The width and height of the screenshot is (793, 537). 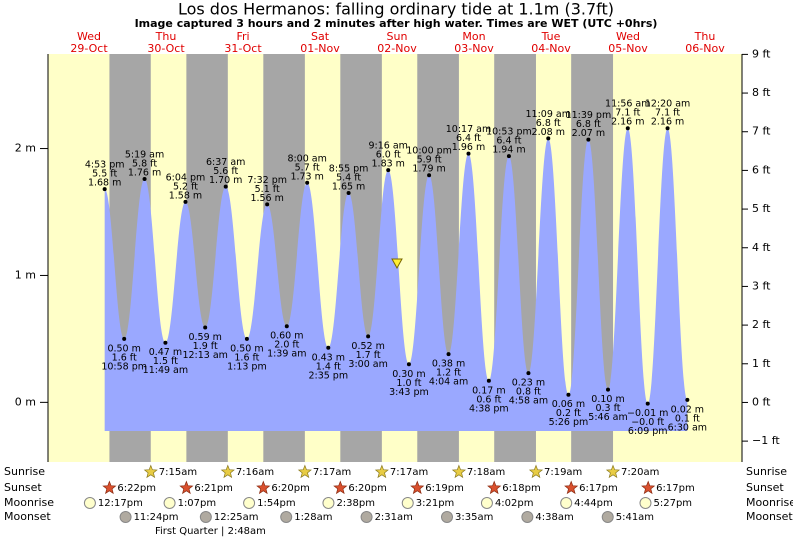 I want to click on tide-time: 3:43 pm, so click(x=409, y=392).